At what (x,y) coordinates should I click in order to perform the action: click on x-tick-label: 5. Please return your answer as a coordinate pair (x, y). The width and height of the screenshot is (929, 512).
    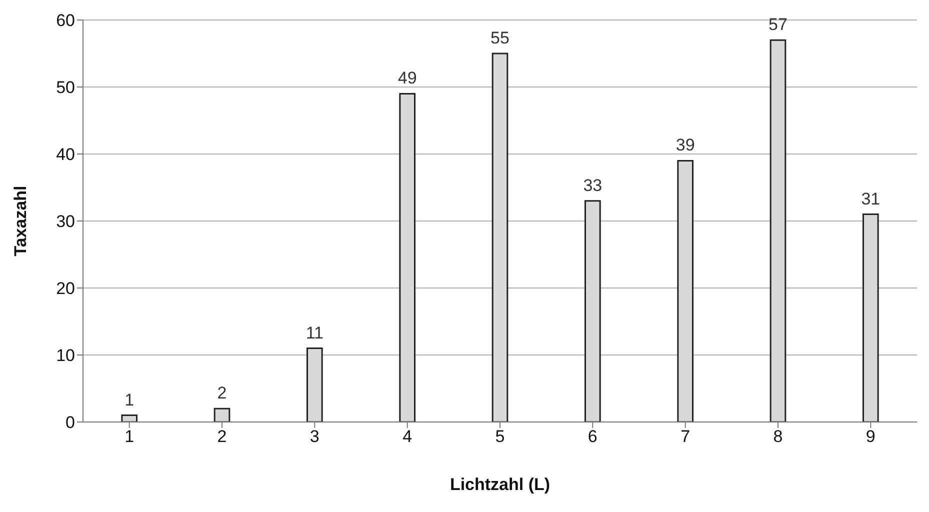
    Looking at the image, I should click on (500, 436).